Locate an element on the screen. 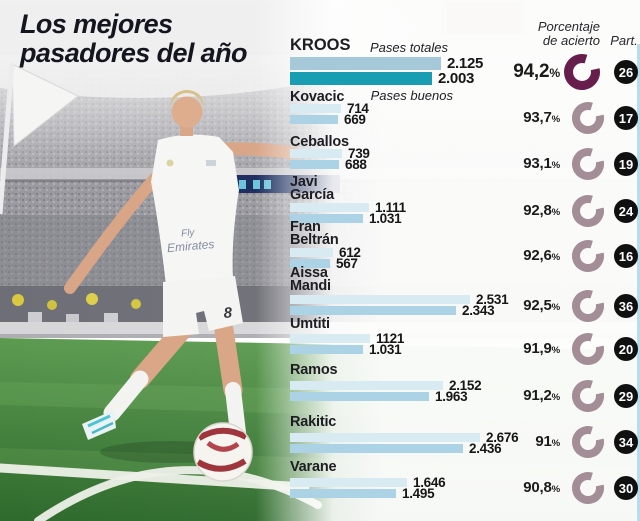  passes-good-value: 2.003 is located at coordinates (456, 78).